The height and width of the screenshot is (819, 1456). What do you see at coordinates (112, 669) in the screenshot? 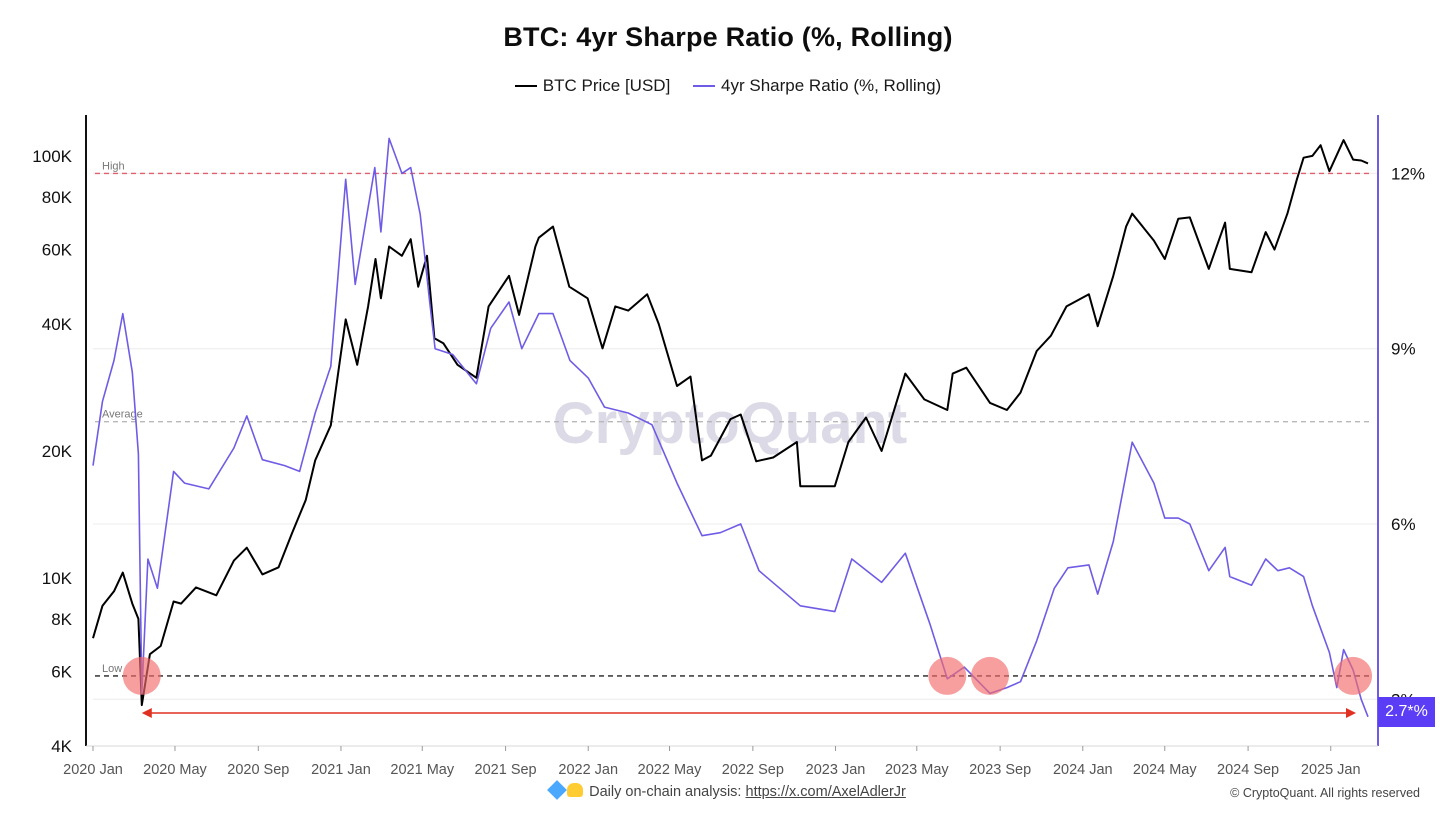
I see `reference-label-low: Low` at bounding box center [112, 669].